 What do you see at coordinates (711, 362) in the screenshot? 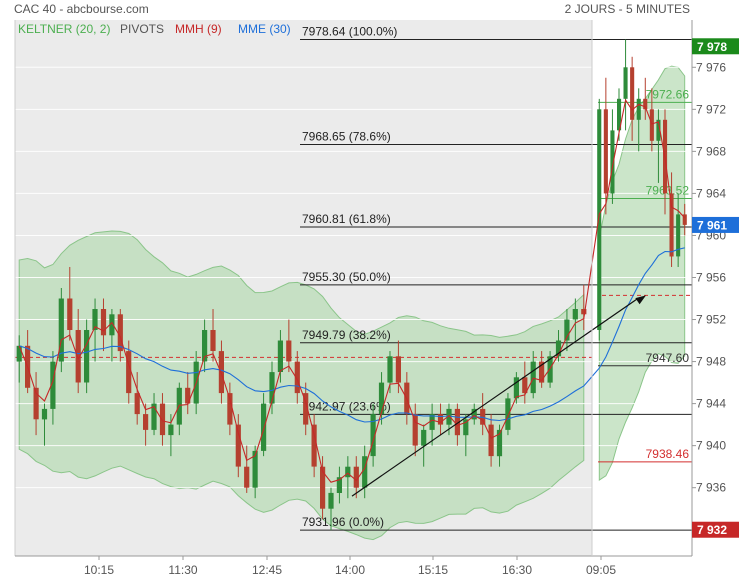
I see `y-tick-label: 7 948` at bounding box center [711, 362].